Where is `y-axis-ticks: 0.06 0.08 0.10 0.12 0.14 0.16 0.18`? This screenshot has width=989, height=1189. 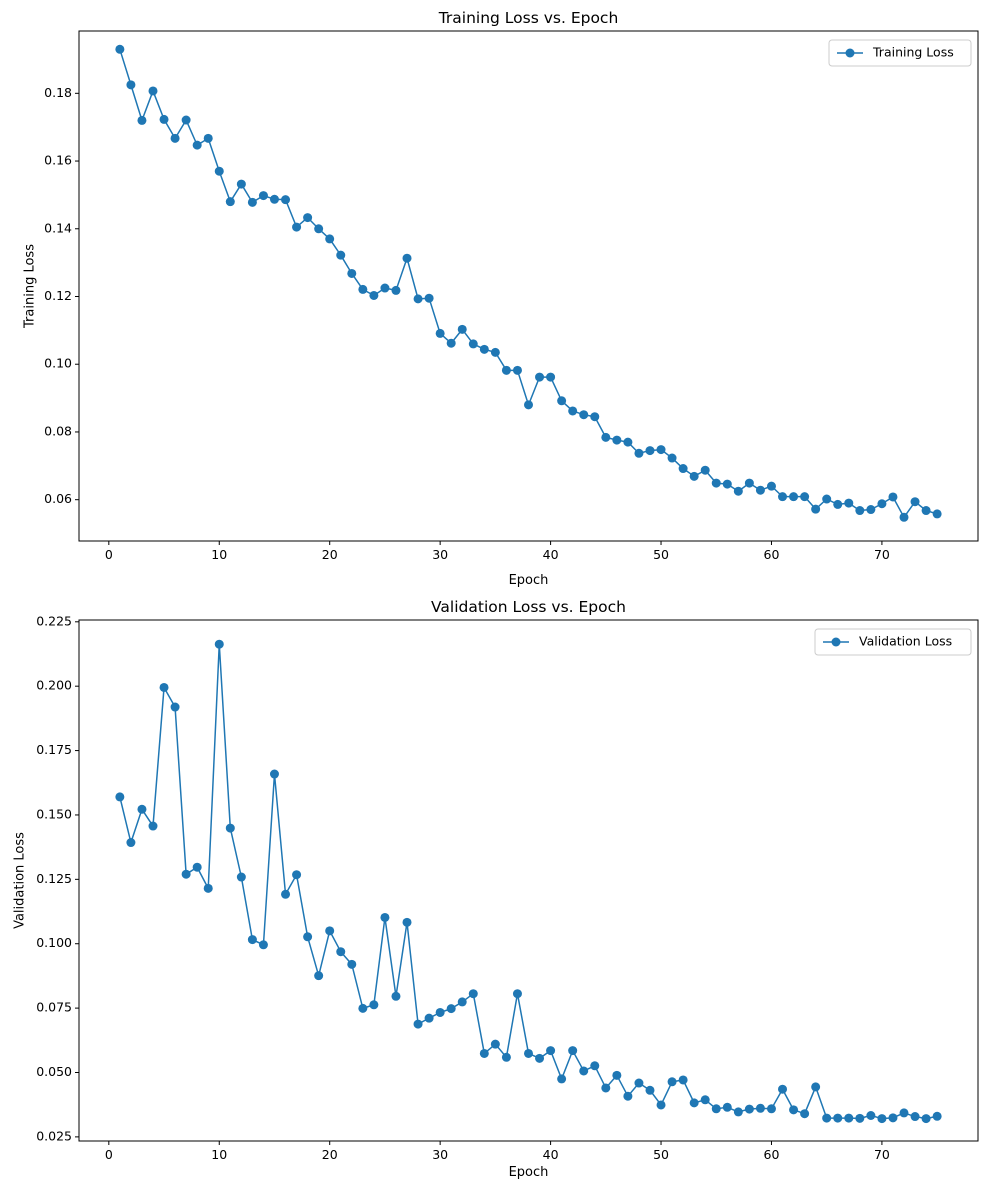 y-axis-ticks: 0.06 0.08 0.10 0.12 0.14 0.16 0.18 is located at coordinates (61, 295).